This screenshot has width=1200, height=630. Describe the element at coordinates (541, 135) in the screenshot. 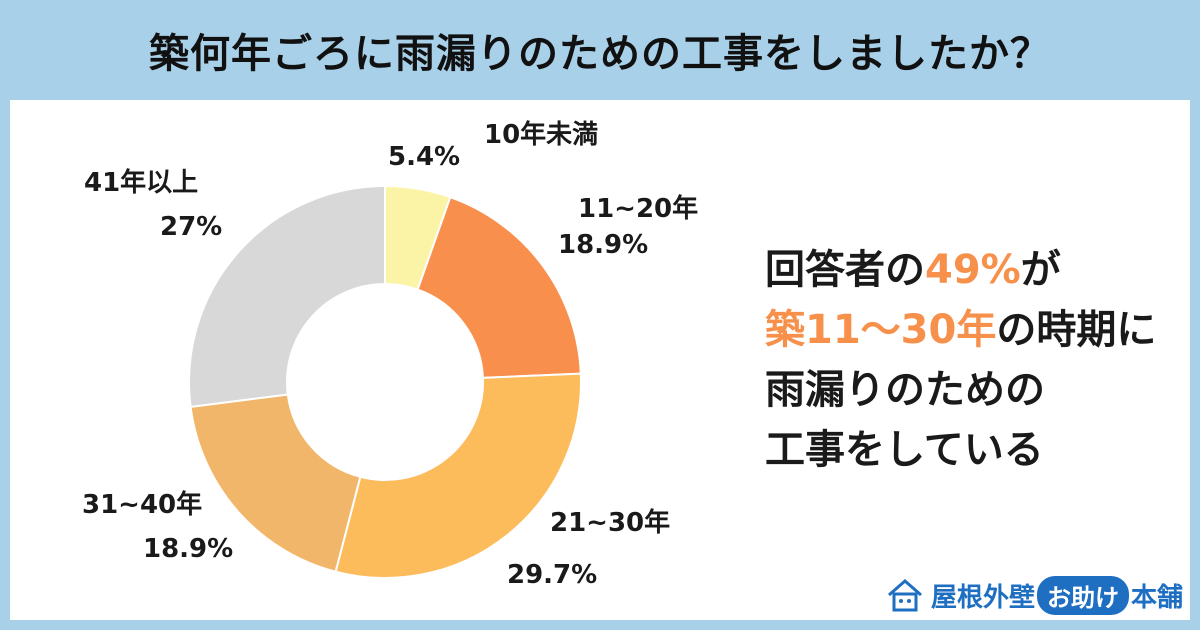

I see `label-cat-0: 10年未満` at that location.